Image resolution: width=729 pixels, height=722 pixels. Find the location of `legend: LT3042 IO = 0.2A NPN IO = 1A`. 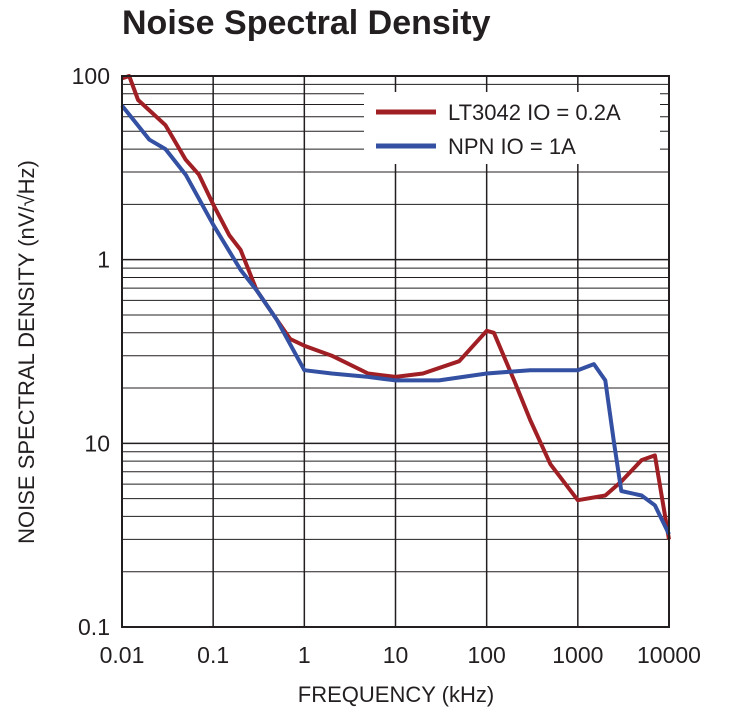

legend: LT3042 IO = 0.2A NPN IO = 1A is located at coordinates (512, 128).